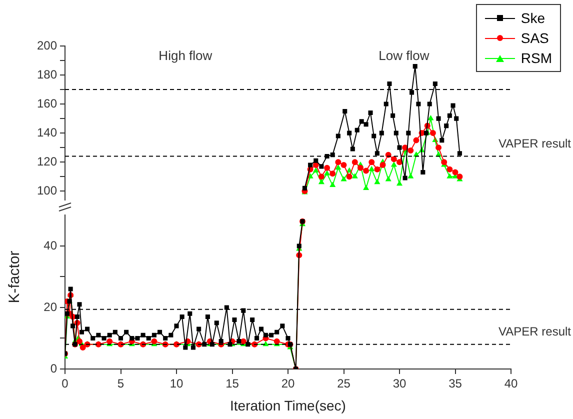  Describe the element at coordinates (51, 245) in the screenshot. I see `y-tick-label: 40` at that location.